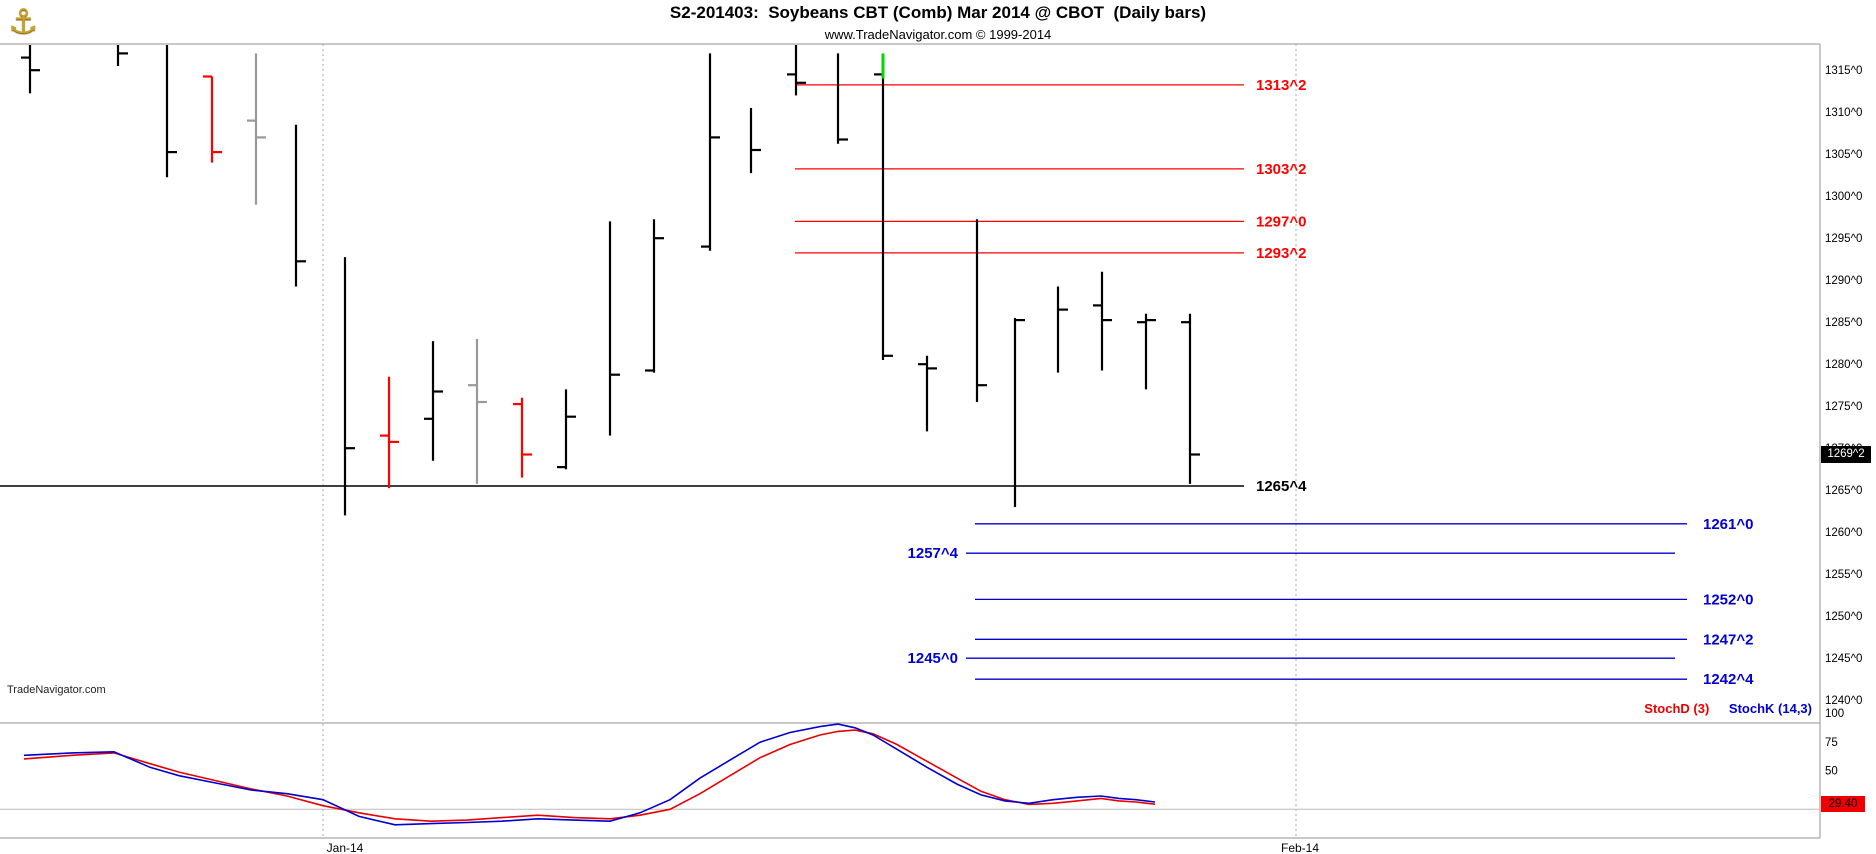  What do you see at coordinates (1300, 847) in the screenshot?
I see `x-axis-label: Feb-14` at bounding box center [1300, 847].